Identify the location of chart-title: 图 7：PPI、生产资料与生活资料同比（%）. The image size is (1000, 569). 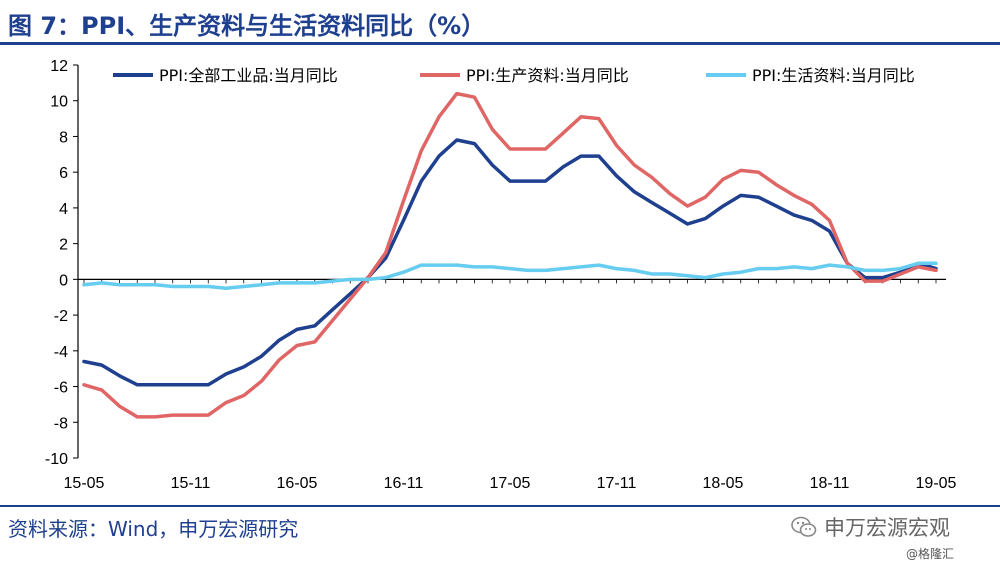
(247, 26).